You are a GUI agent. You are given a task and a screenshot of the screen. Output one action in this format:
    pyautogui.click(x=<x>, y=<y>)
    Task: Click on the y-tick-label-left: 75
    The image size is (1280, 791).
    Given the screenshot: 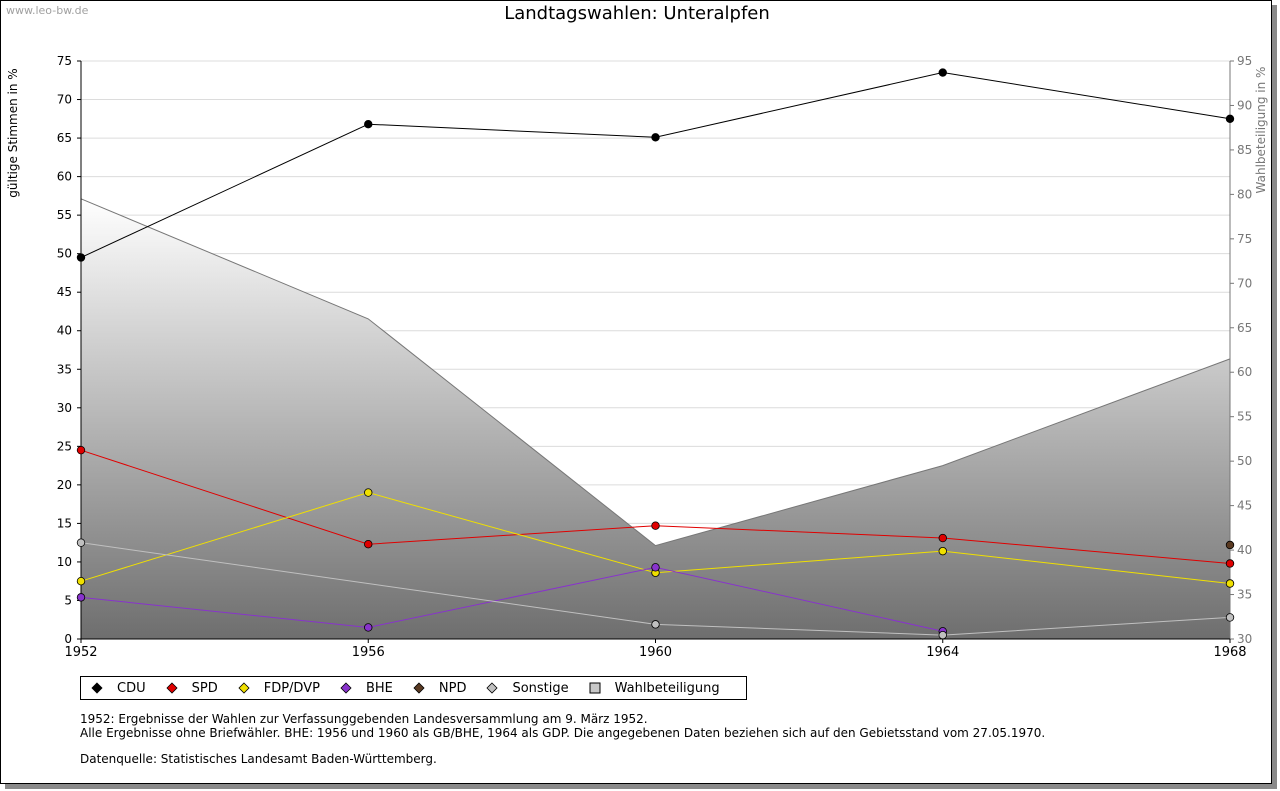 What is the action you would take?
    pyautogui.click(x=64, y=61)
    